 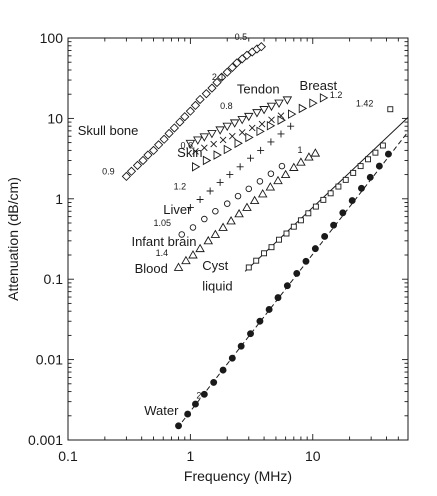 I want to click on series-label-liver: Liver, so click(x=177, y=209).